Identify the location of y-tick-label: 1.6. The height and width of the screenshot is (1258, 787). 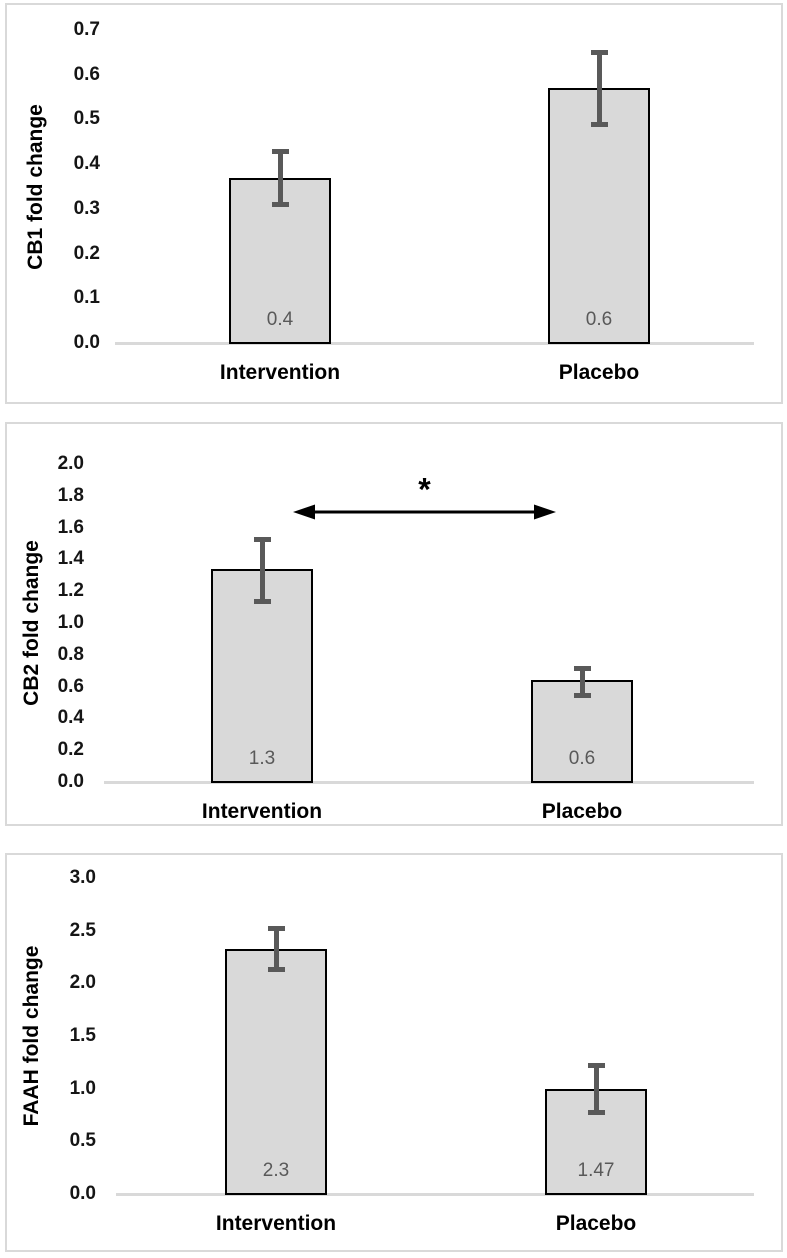
(70, 527).